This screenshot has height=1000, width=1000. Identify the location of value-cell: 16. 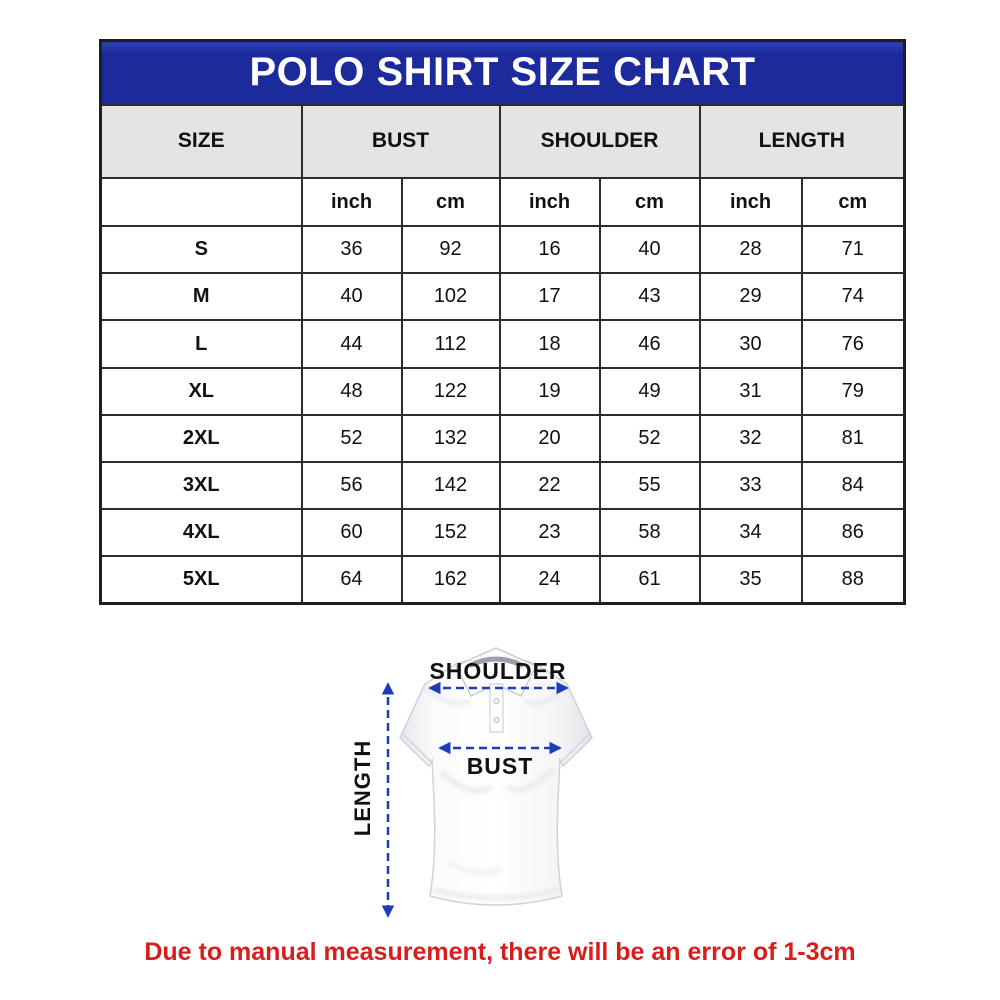
(549, 250).